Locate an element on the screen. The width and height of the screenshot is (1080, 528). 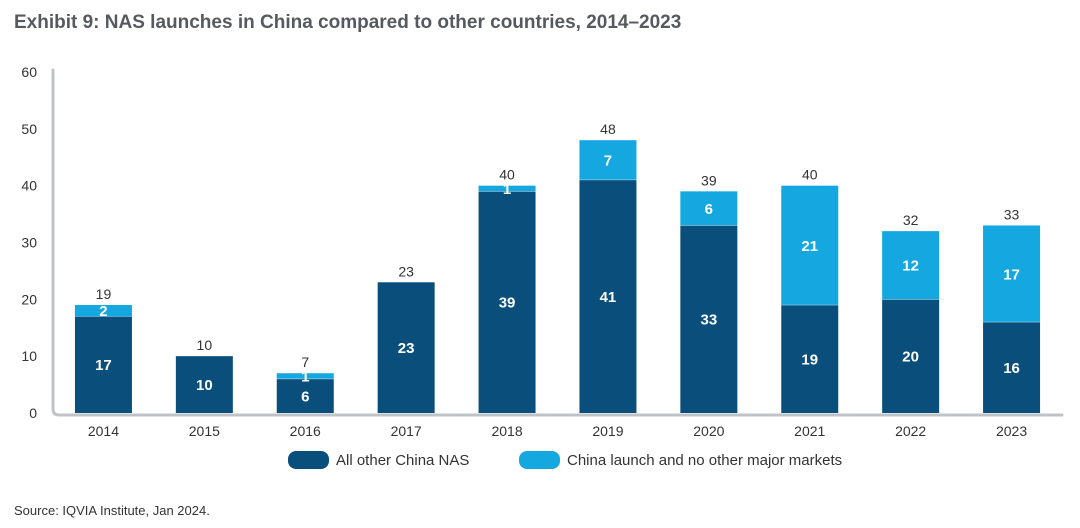
x-tick-label: 2018 is located at coordinates (506, 431).